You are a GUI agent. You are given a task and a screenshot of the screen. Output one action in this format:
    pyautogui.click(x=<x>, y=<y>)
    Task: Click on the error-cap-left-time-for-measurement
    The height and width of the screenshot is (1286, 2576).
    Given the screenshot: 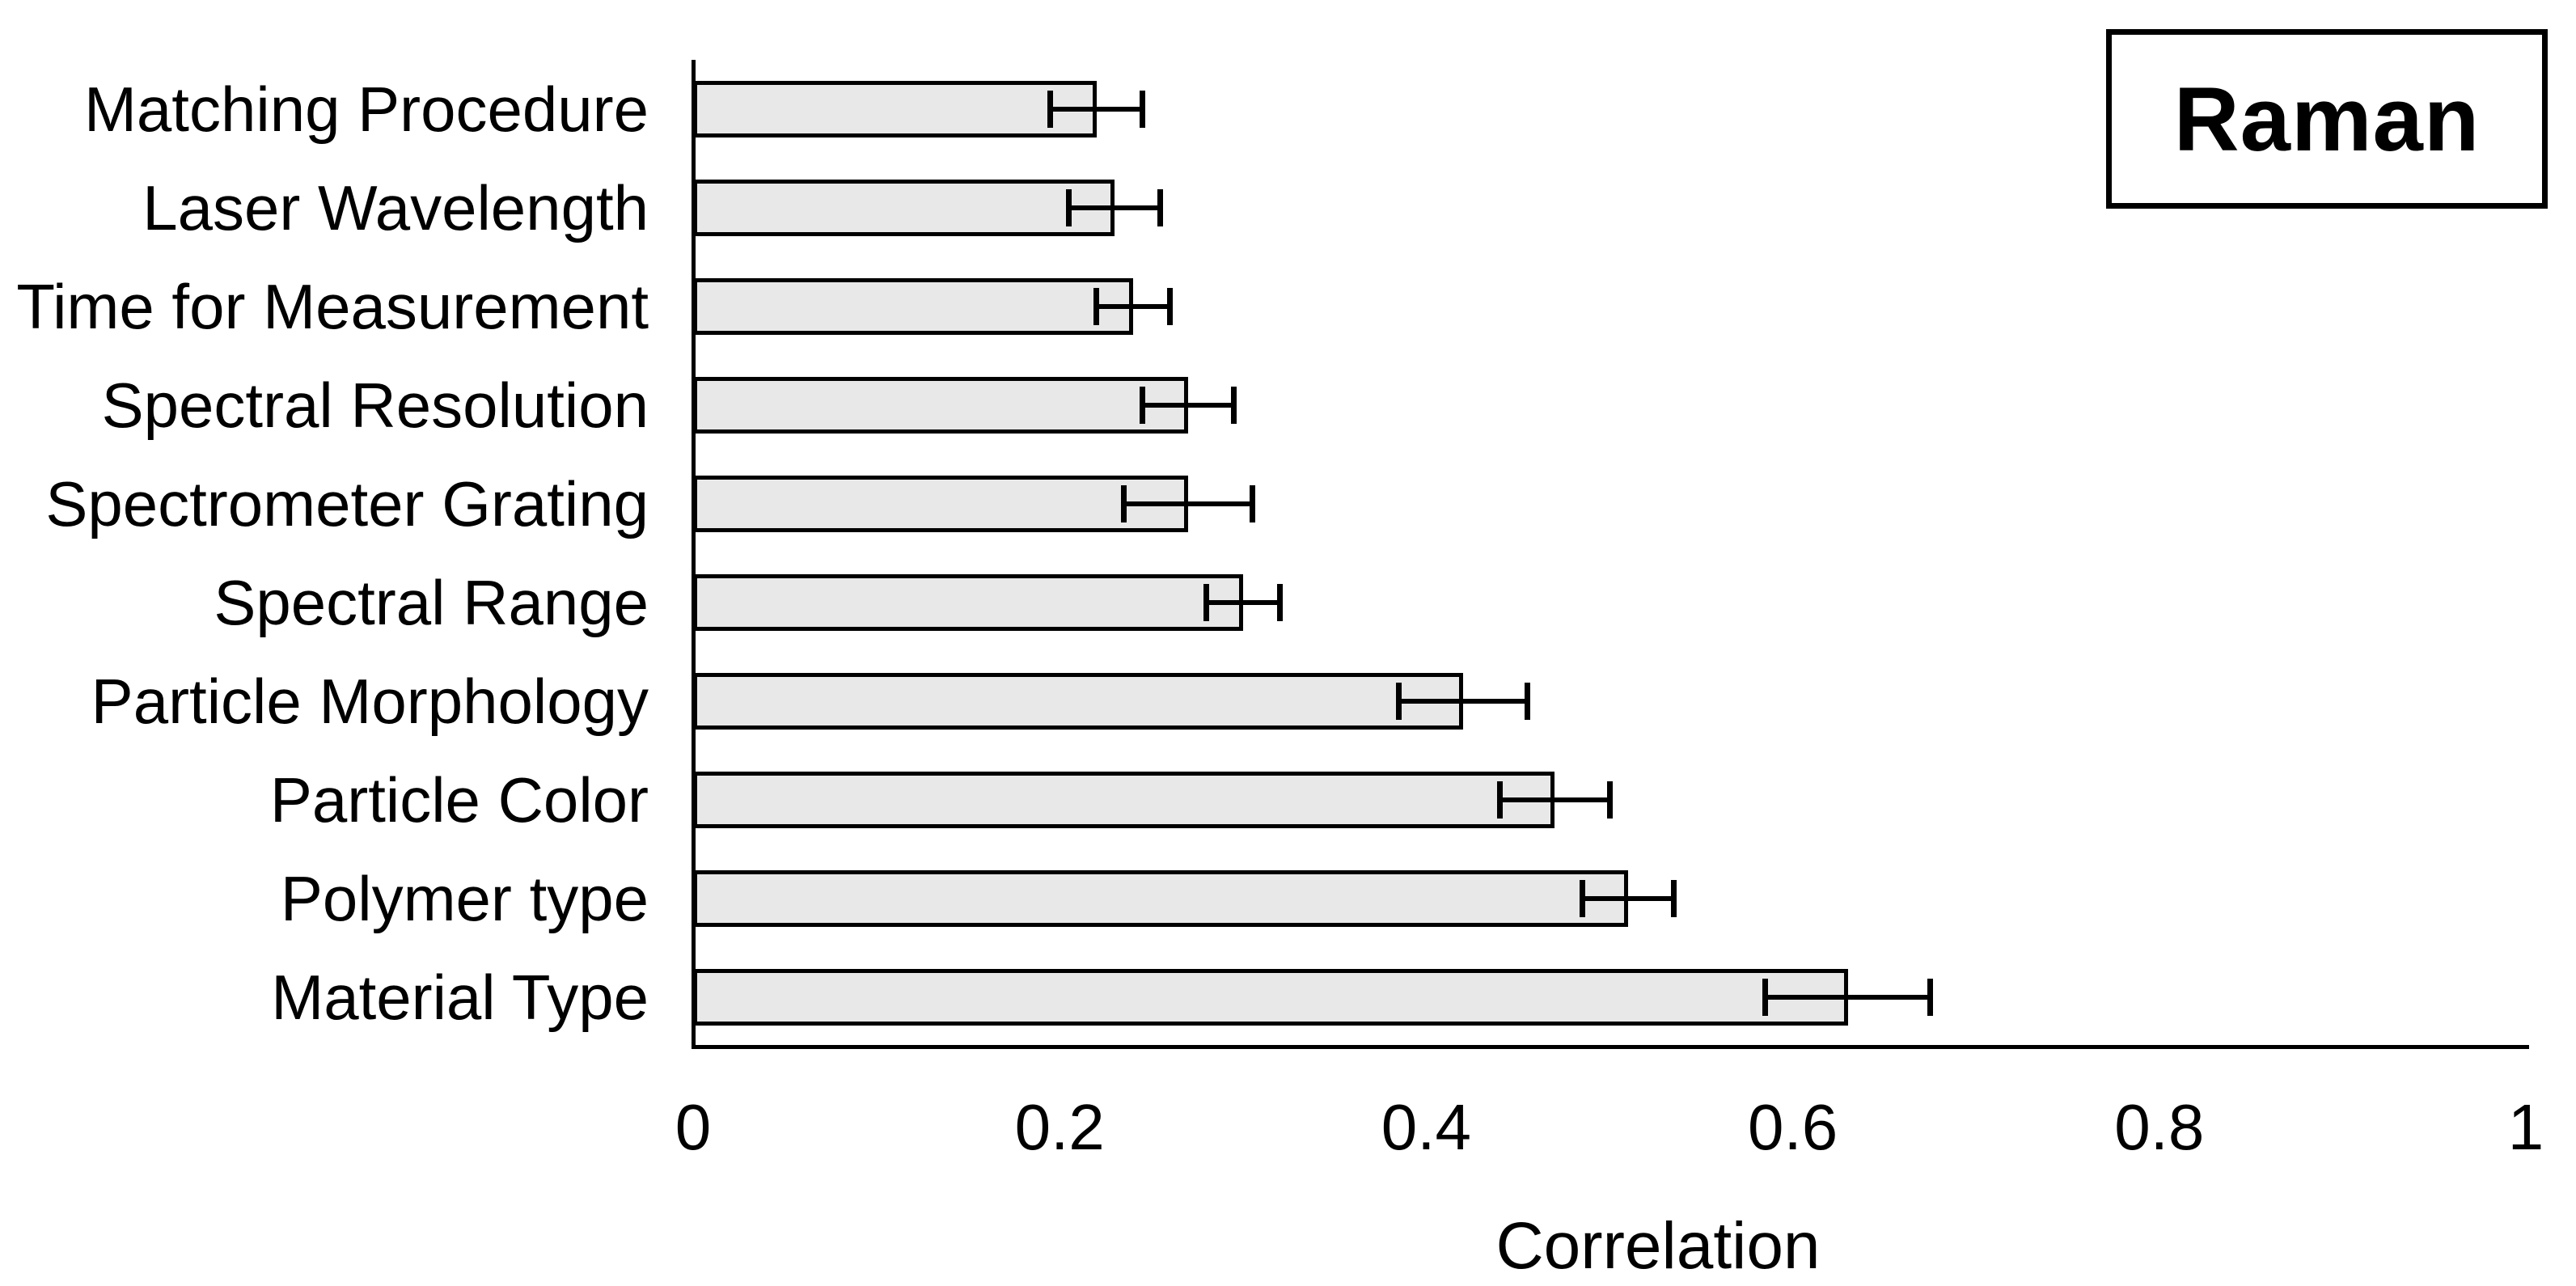 What is the action you would take?
    pyautogui.click(x=1097, y=306)
    